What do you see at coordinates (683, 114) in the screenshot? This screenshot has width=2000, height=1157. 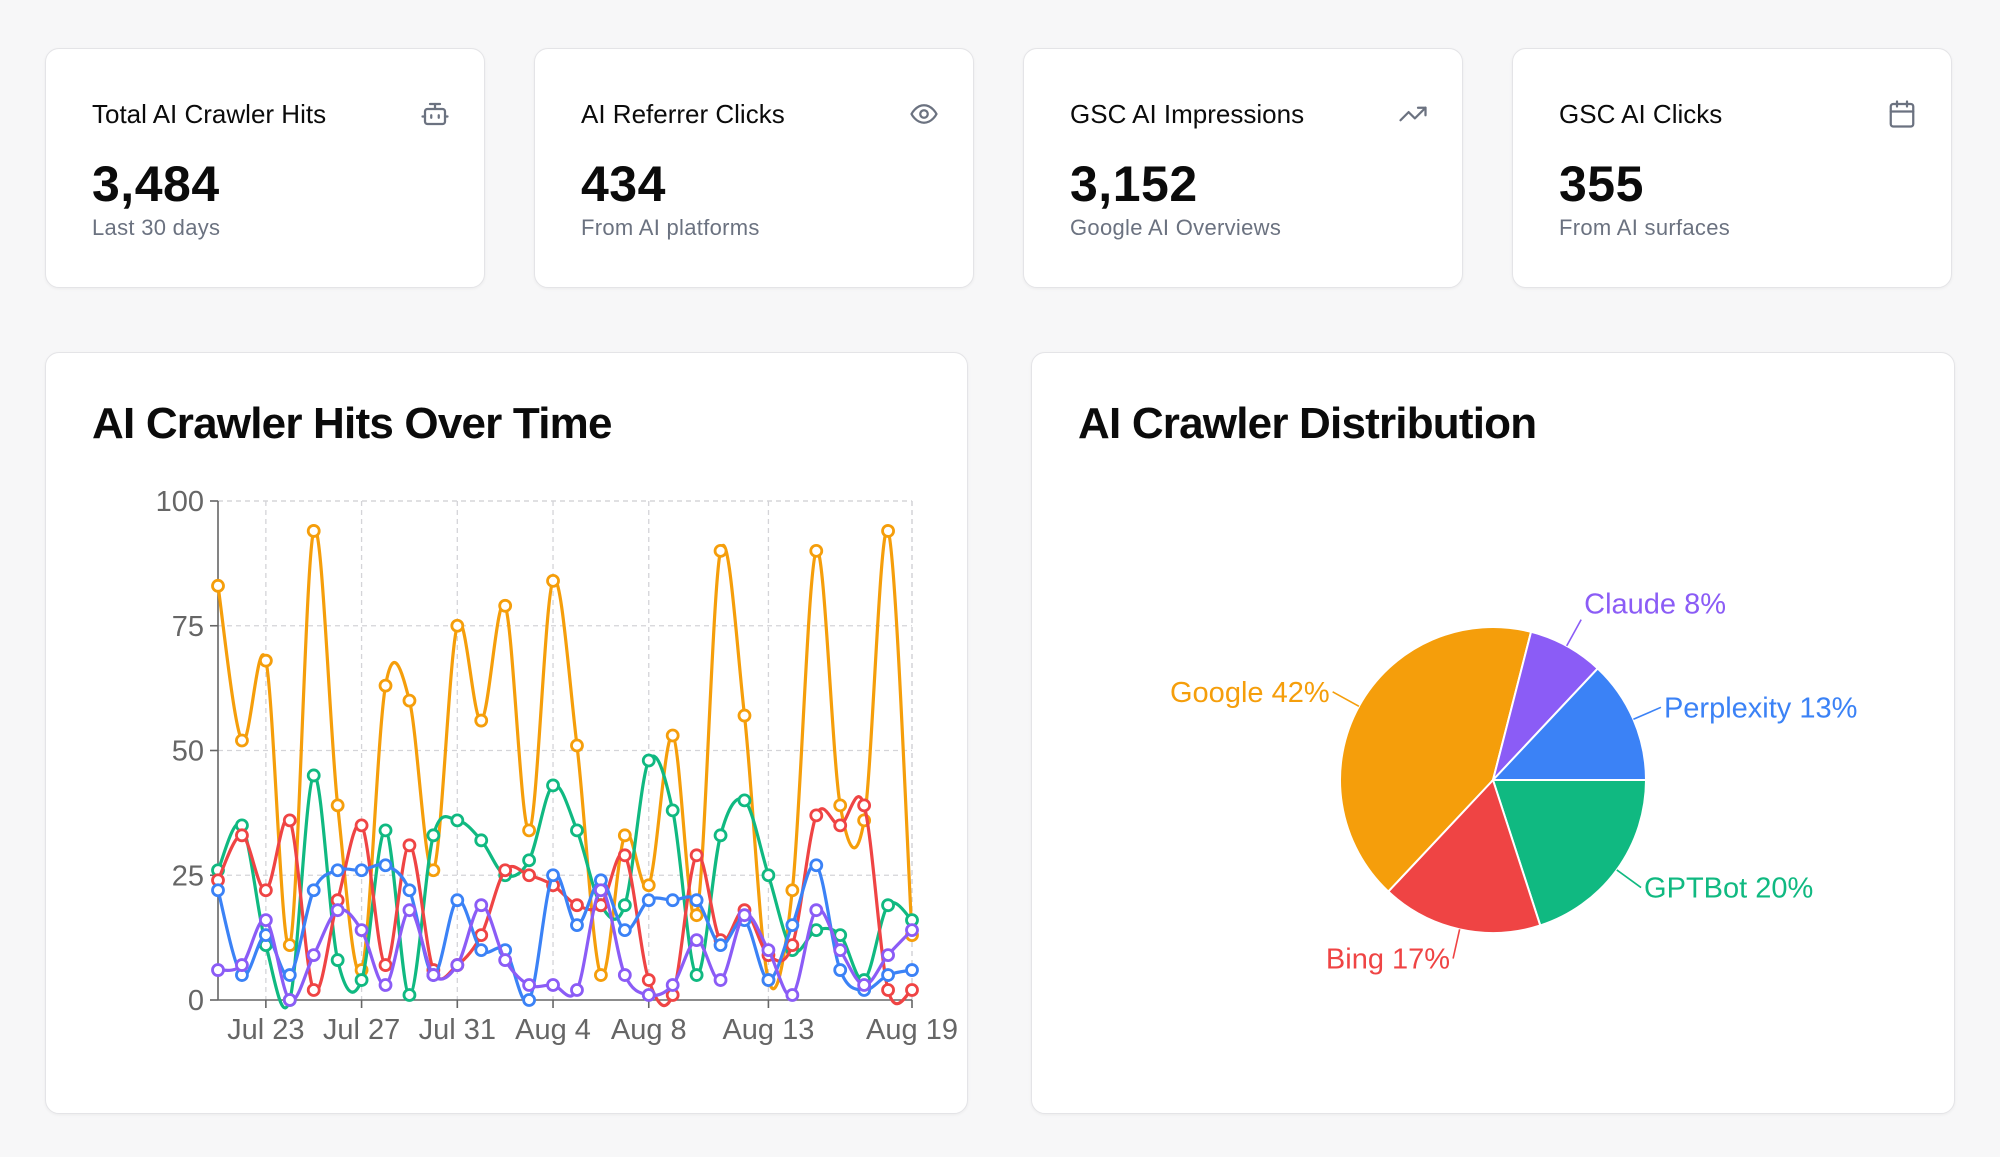 I see `stat-title: AI Referrer Clicks` at bounding box center [683, 114].